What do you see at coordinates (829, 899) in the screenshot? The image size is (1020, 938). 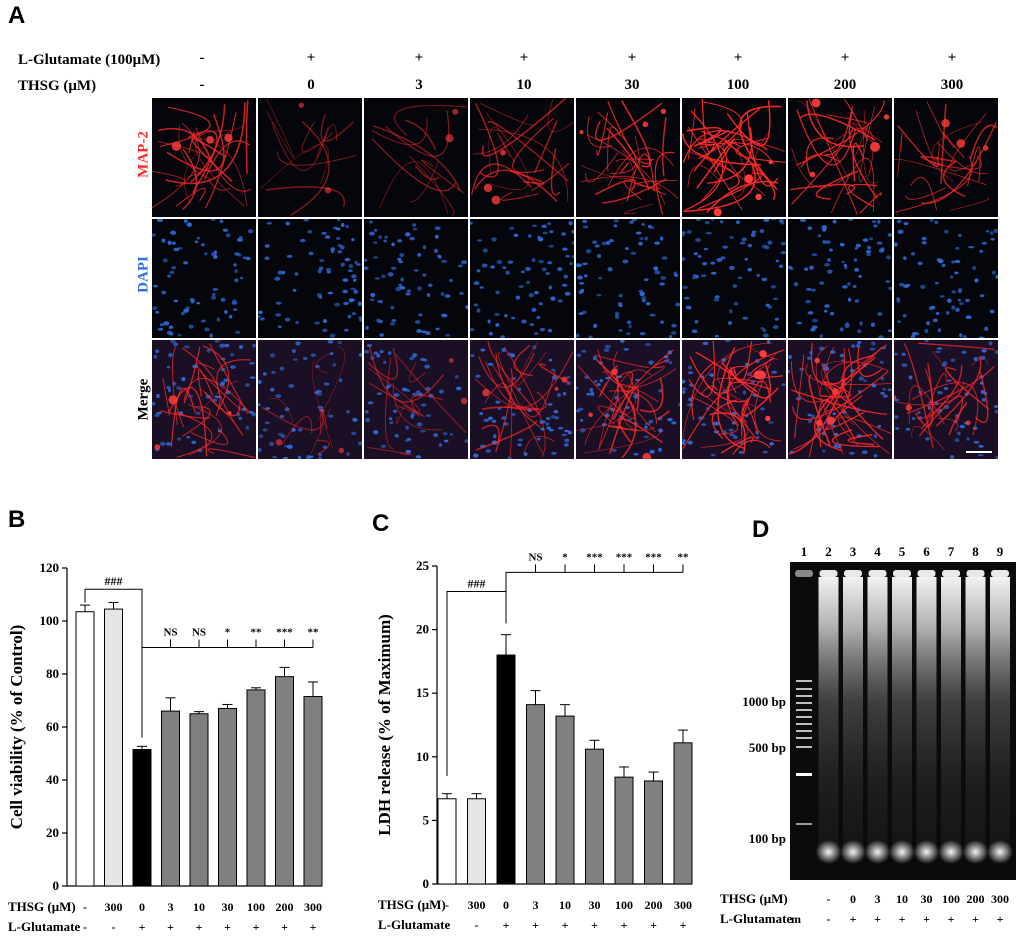 I see `thsg-lane-value: -` at bounding box center [829, 899].